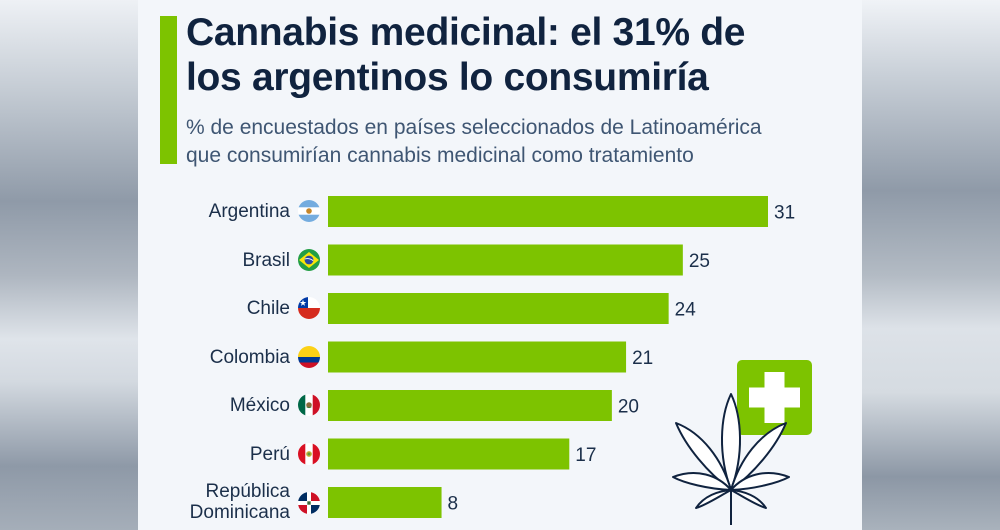 The width and height of the screenshot is (1000, 530). I want to click on flag-colombia-icon, so click(309, 357).